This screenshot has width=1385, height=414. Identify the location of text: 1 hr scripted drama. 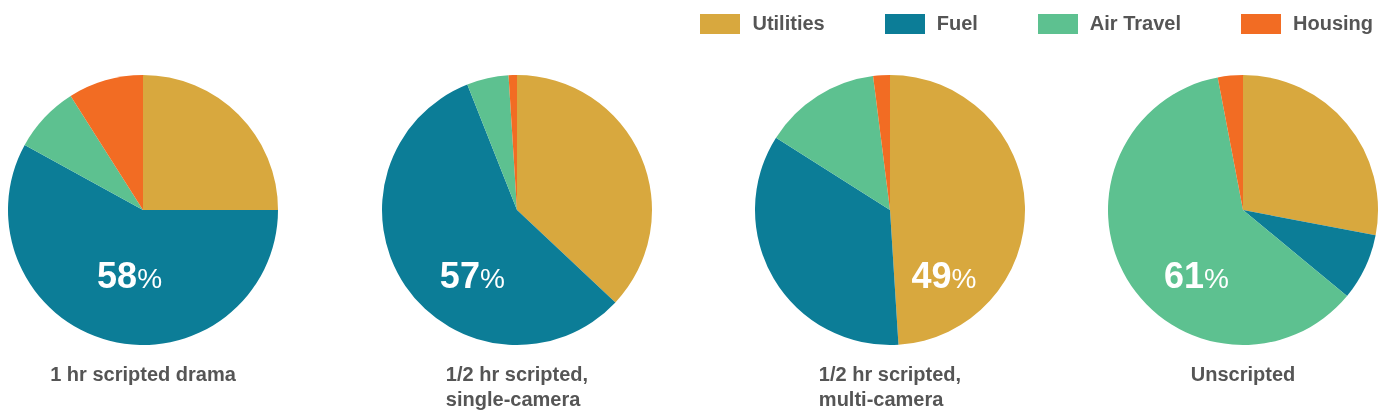
(143, 374).